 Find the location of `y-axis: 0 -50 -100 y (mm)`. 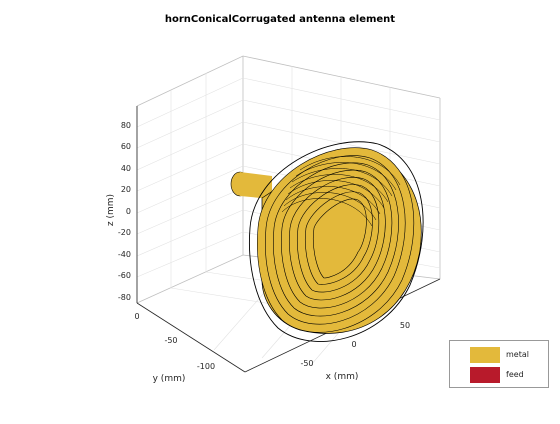

y-axis: 0 -50 -100 y (mm) is located at coordinates (174, 348).